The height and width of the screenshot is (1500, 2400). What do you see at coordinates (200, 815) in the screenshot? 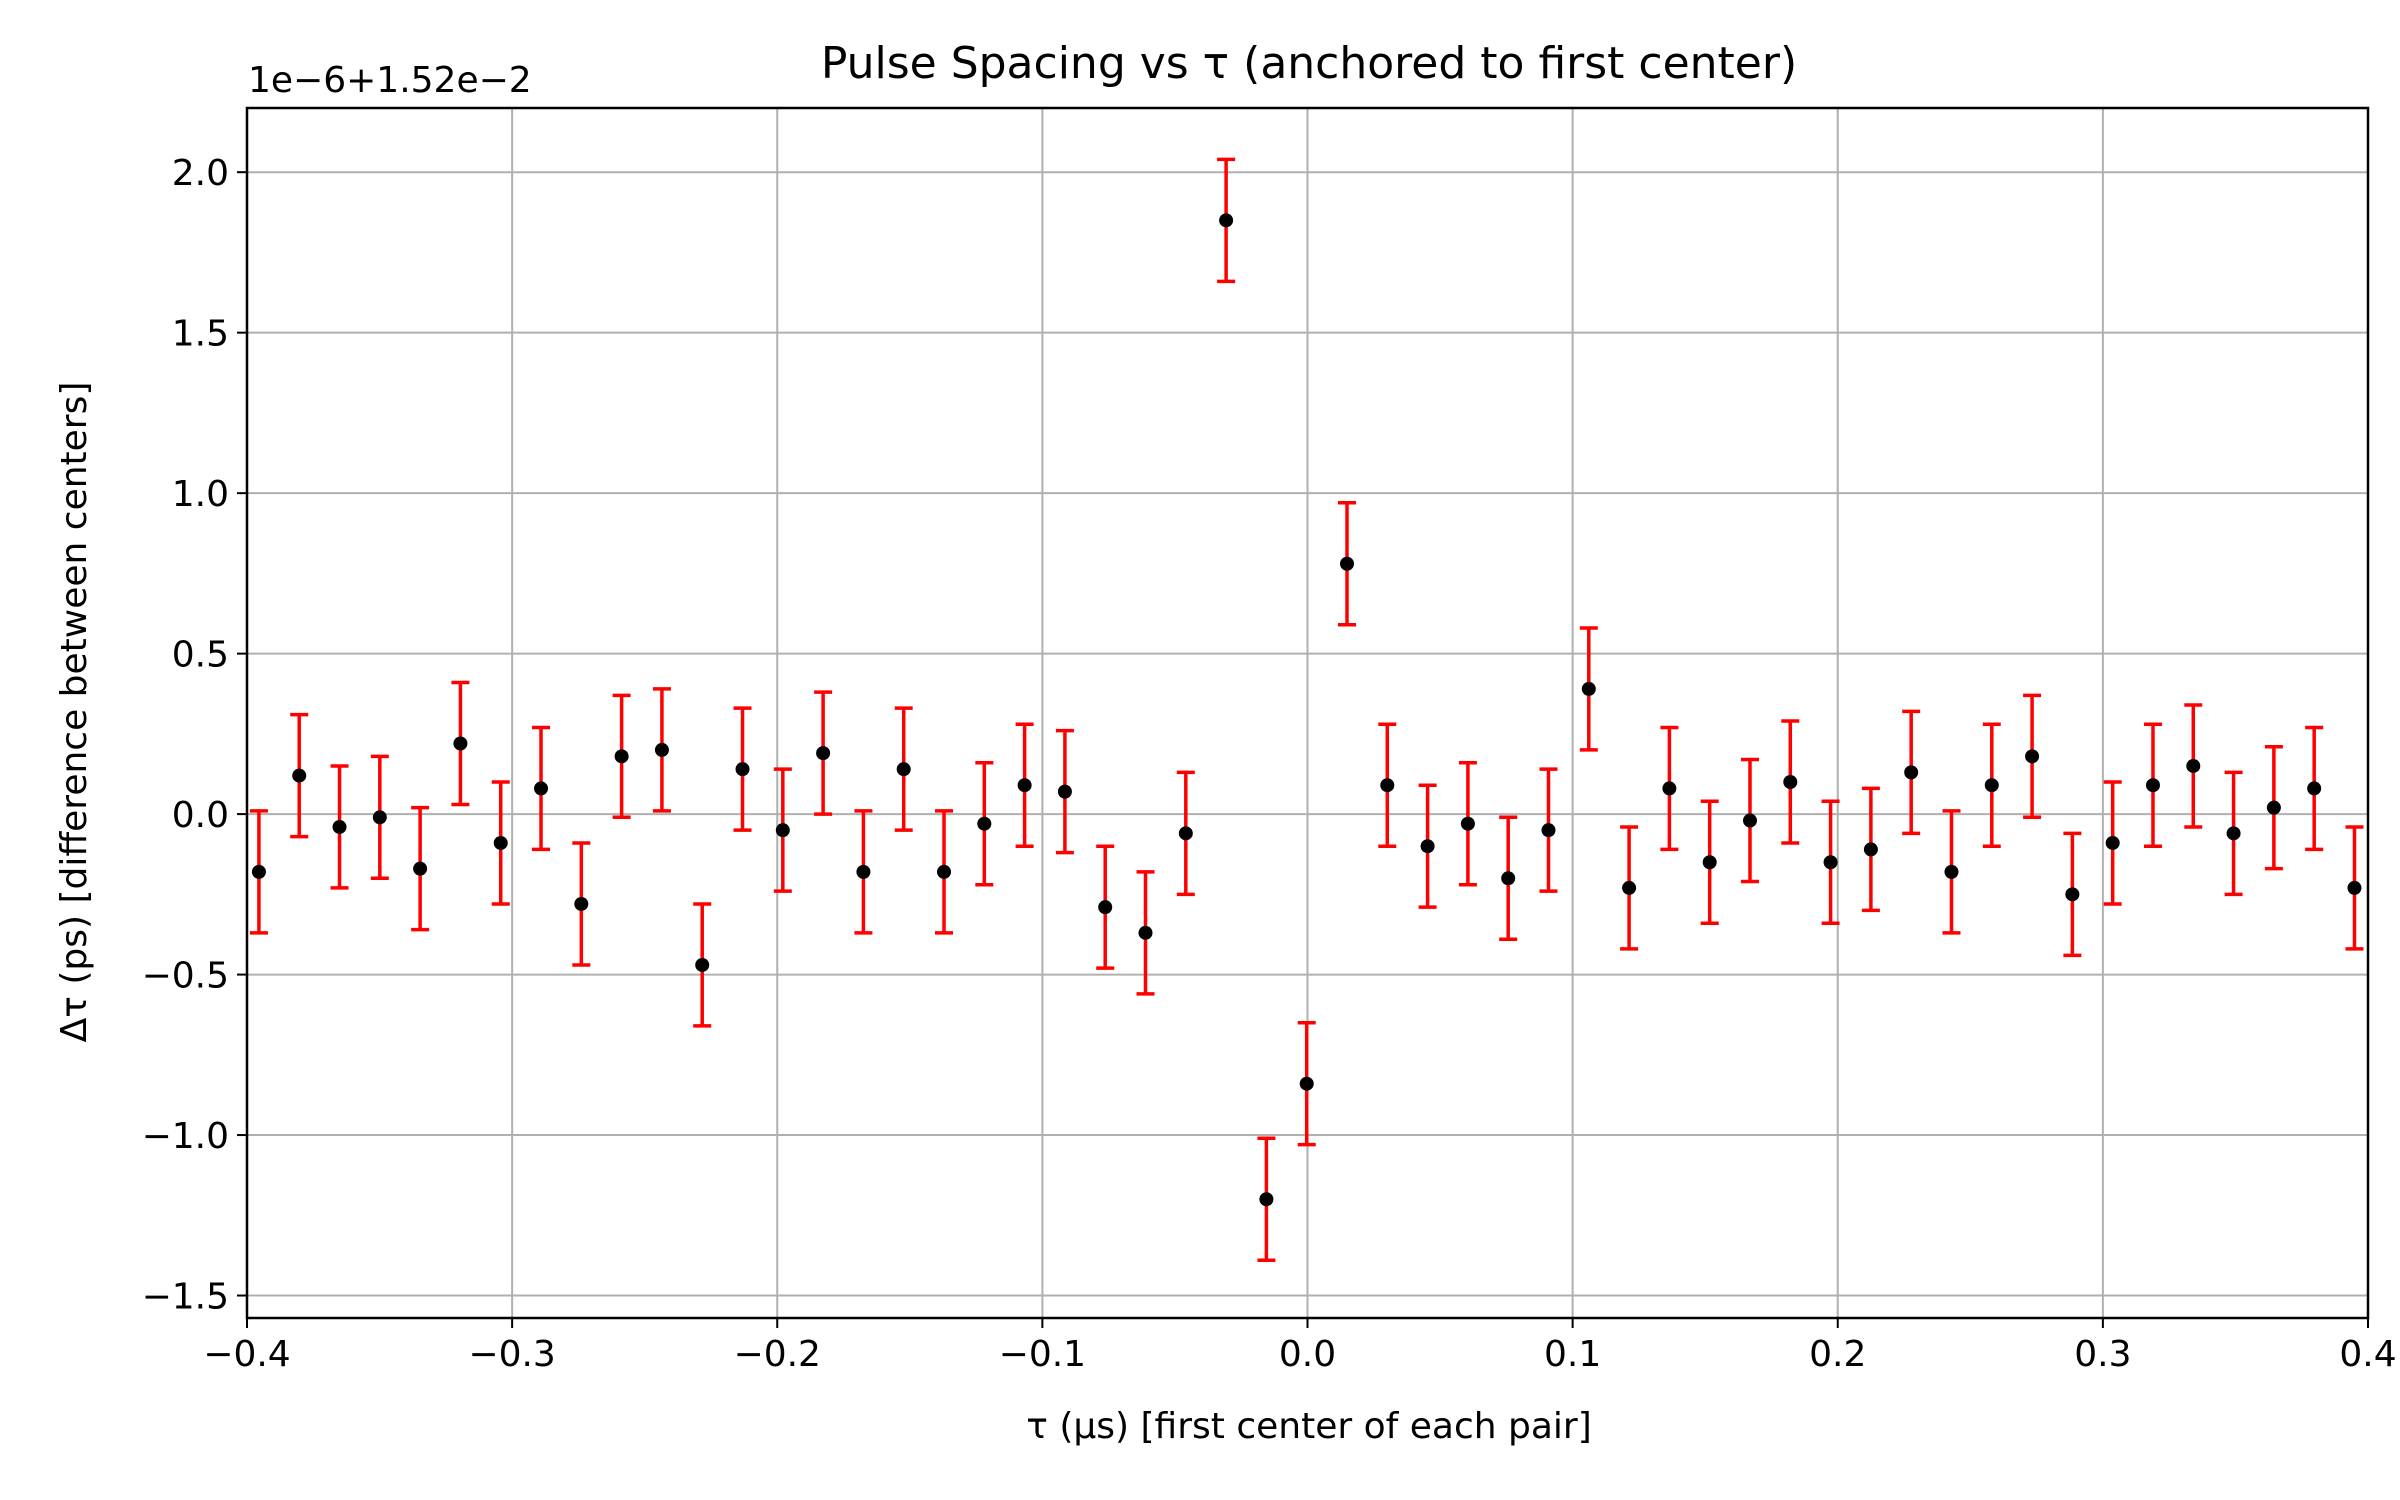
I see `y-tick-label: 0.0` at bounding box center [200, 815].